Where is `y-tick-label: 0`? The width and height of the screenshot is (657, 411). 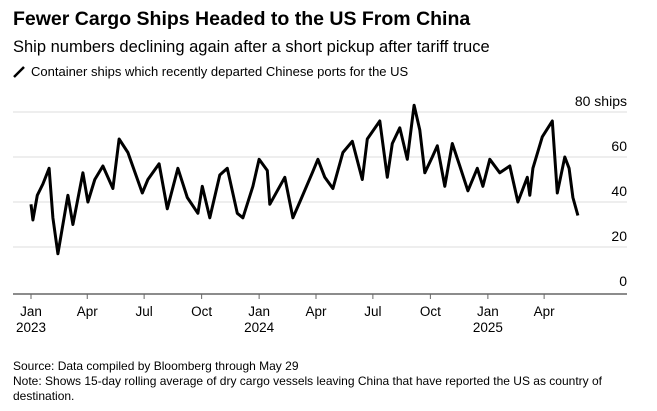
y-tick-label: 0 is located at coordinates (623, 281).